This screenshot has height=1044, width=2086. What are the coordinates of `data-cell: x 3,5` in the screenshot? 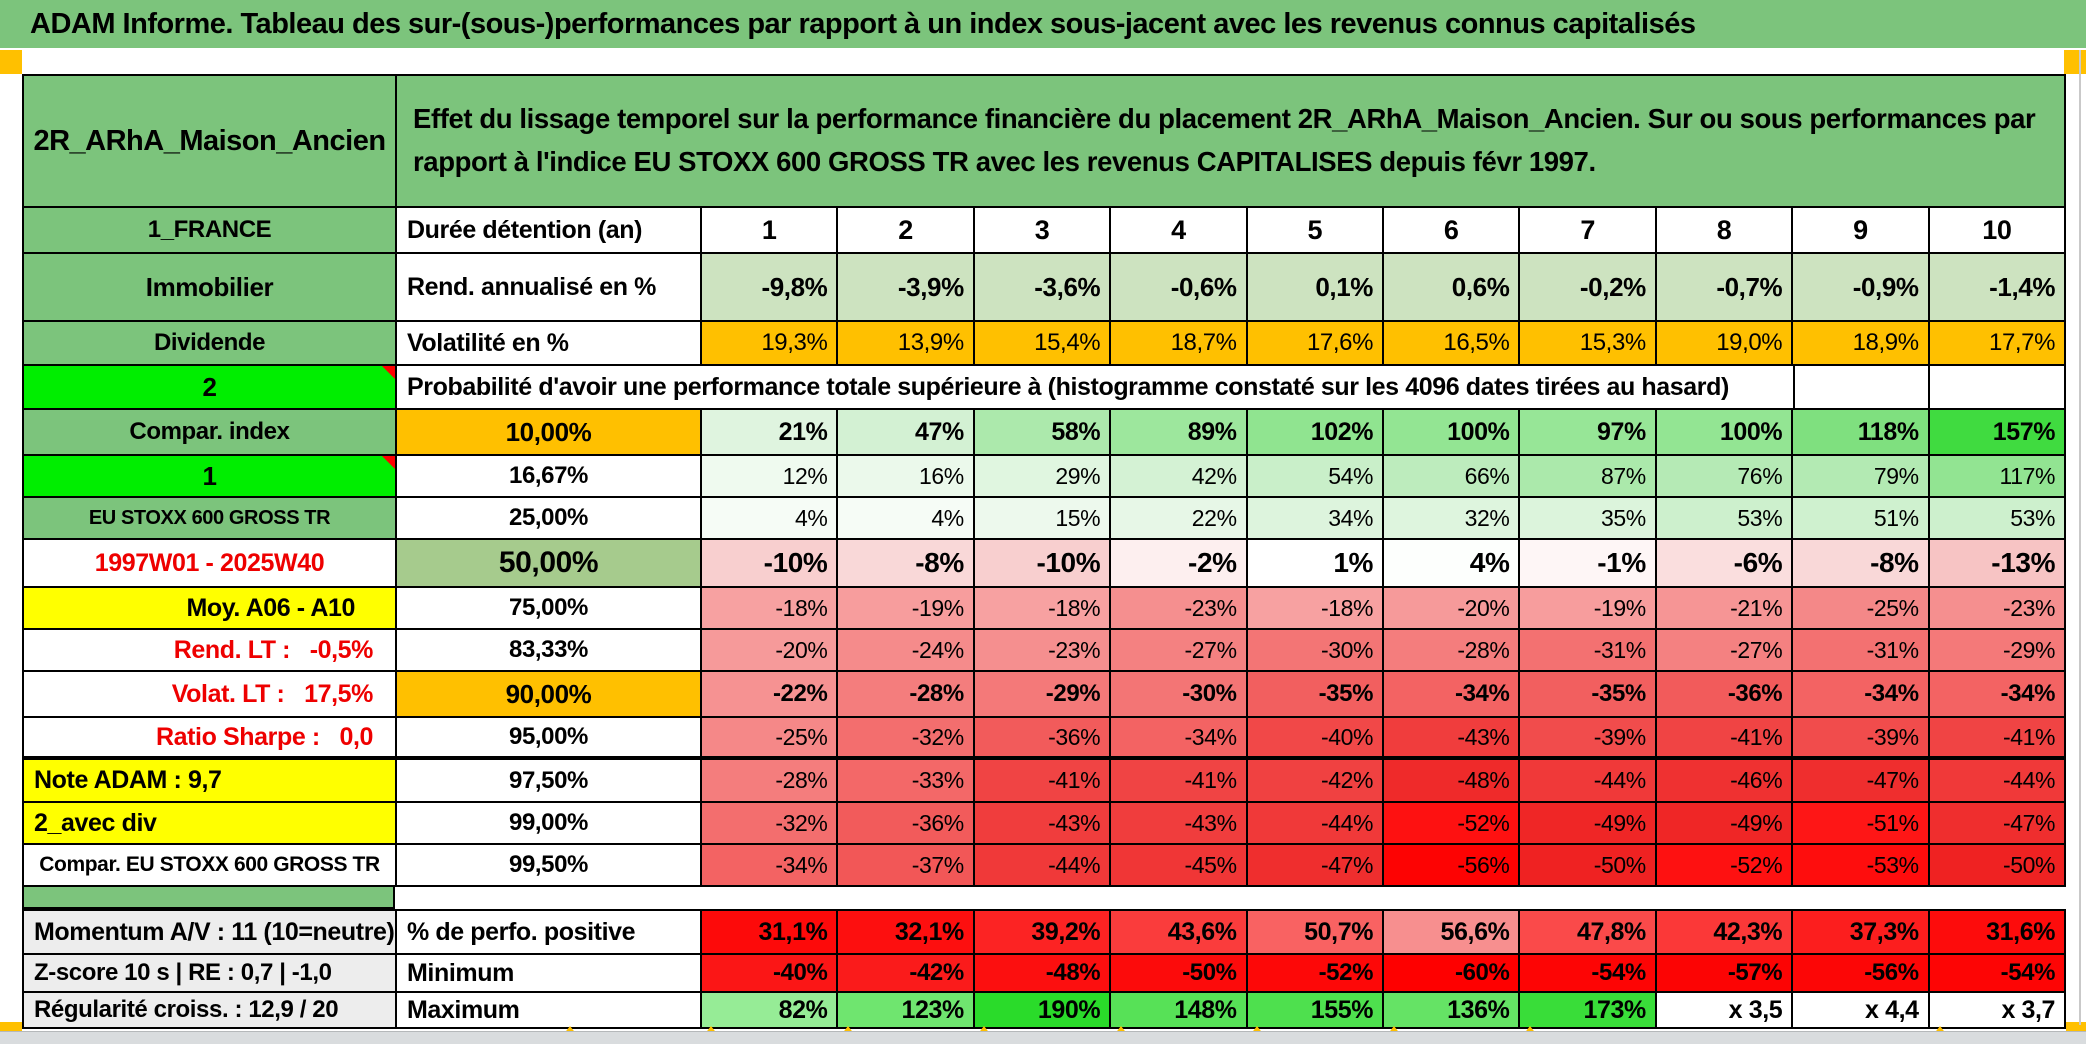 It's located at (1725, 1011).